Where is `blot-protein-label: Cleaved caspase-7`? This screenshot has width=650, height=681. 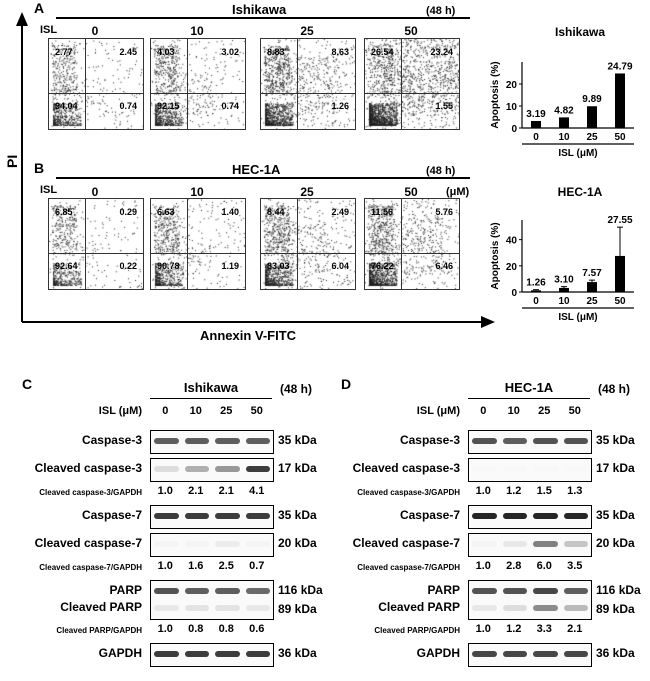
blot-protein-label: Cleaved caspase-7 is located at coordinates (88, 543).